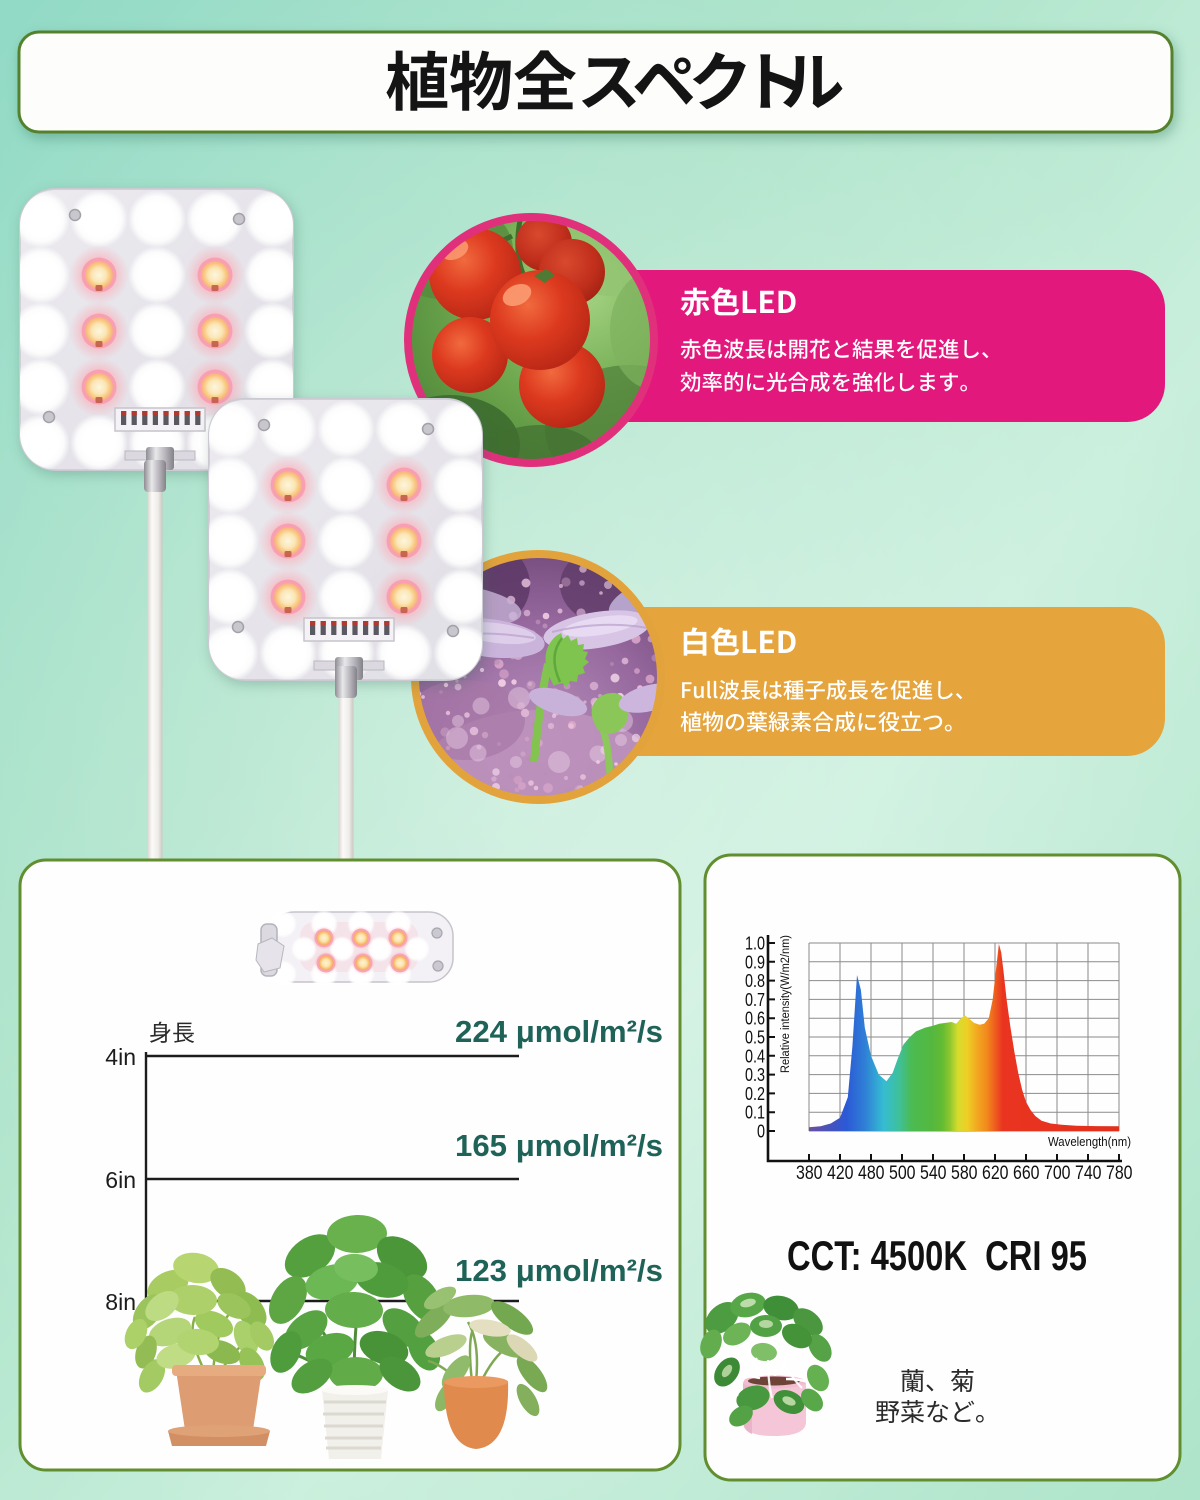 The height and width of the screenshot is (1500, 1200). Describe the element at coordinates (755, 1113) in the screenshot. I see `svg-text: 0.1` at that location.